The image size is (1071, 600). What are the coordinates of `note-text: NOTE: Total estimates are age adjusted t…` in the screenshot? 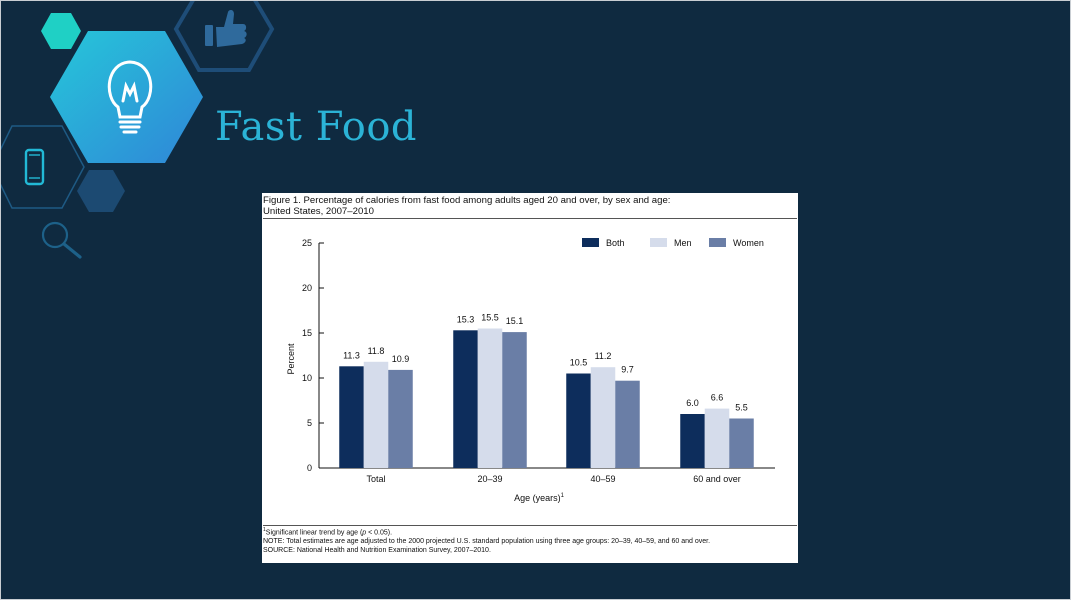 It's located at (487, 542).